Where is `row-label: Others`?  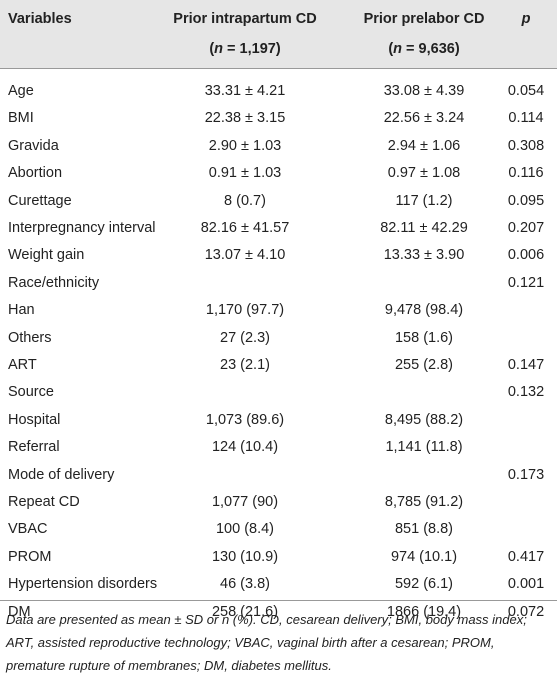 row-label: Others is located at coordinates (30, 337).